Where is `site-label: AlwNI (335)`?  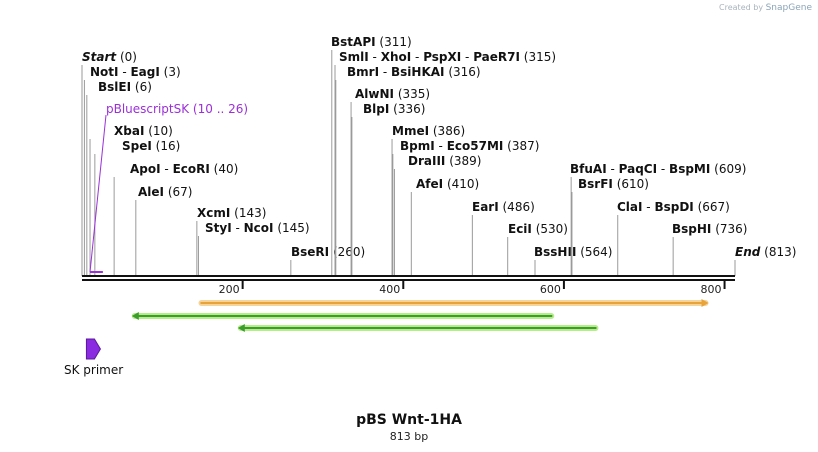 site-label: AlwNI (335) is located at coordinates (392, 94).